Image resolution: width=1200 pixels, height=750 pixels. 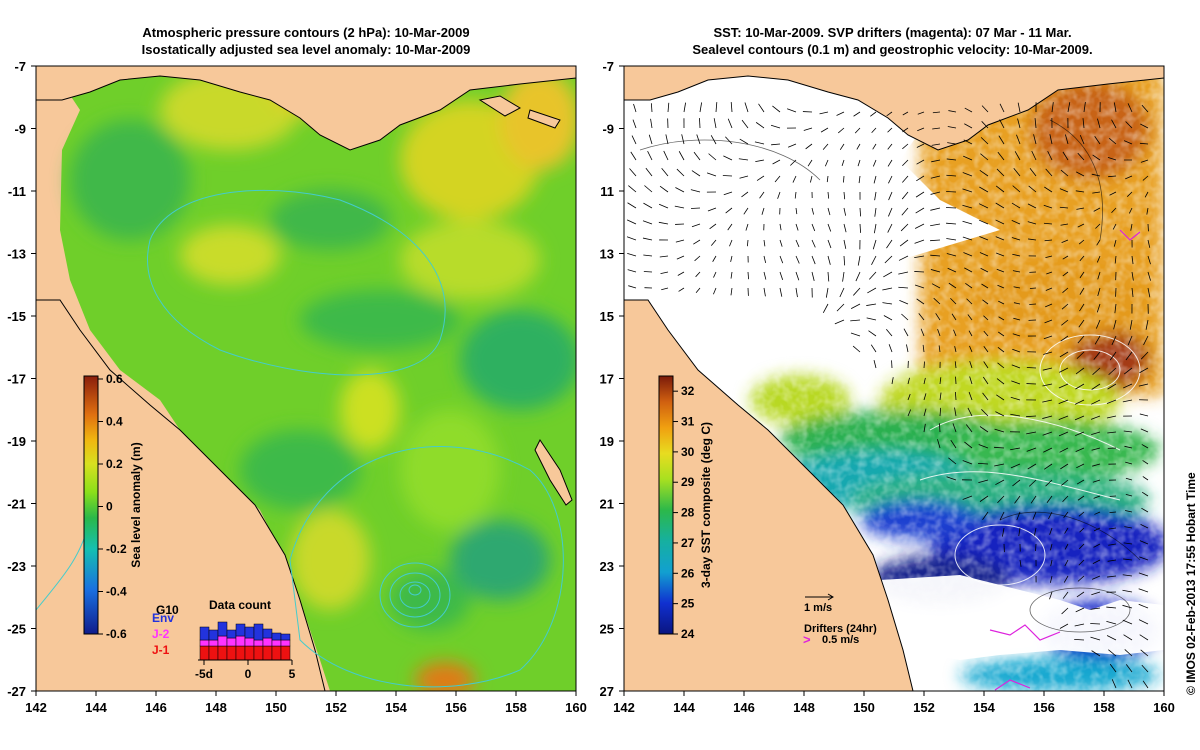 I want to click on left-y-axis: -7 -9 -11 -13 -15 -17 -19 -21 -23 -25 -27, so click(x=21, y=379).